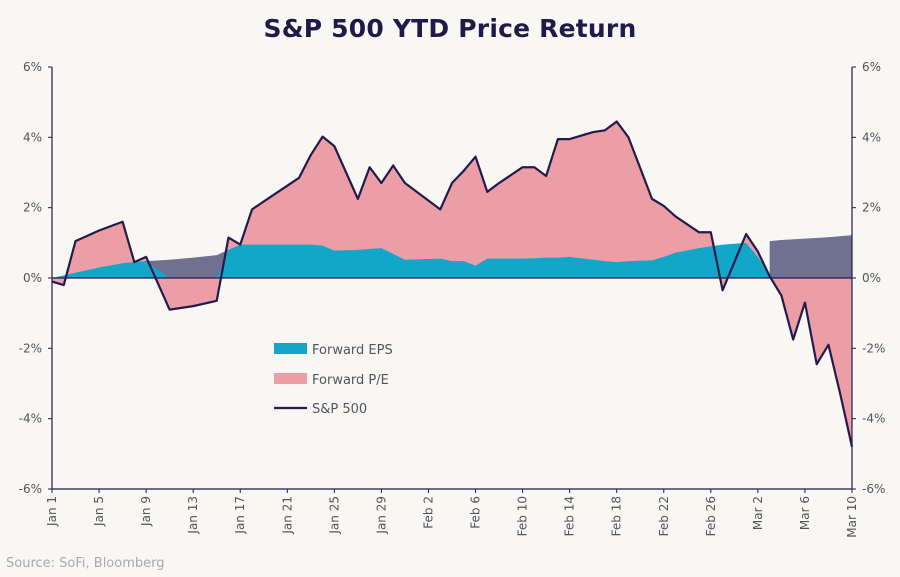 The width and height of the screenshot is (900, 577). What do you see at coordinates (428, 512) in the screenshot?
I see `x-tick-label: Feb 2` at bounding box center [428, 512].